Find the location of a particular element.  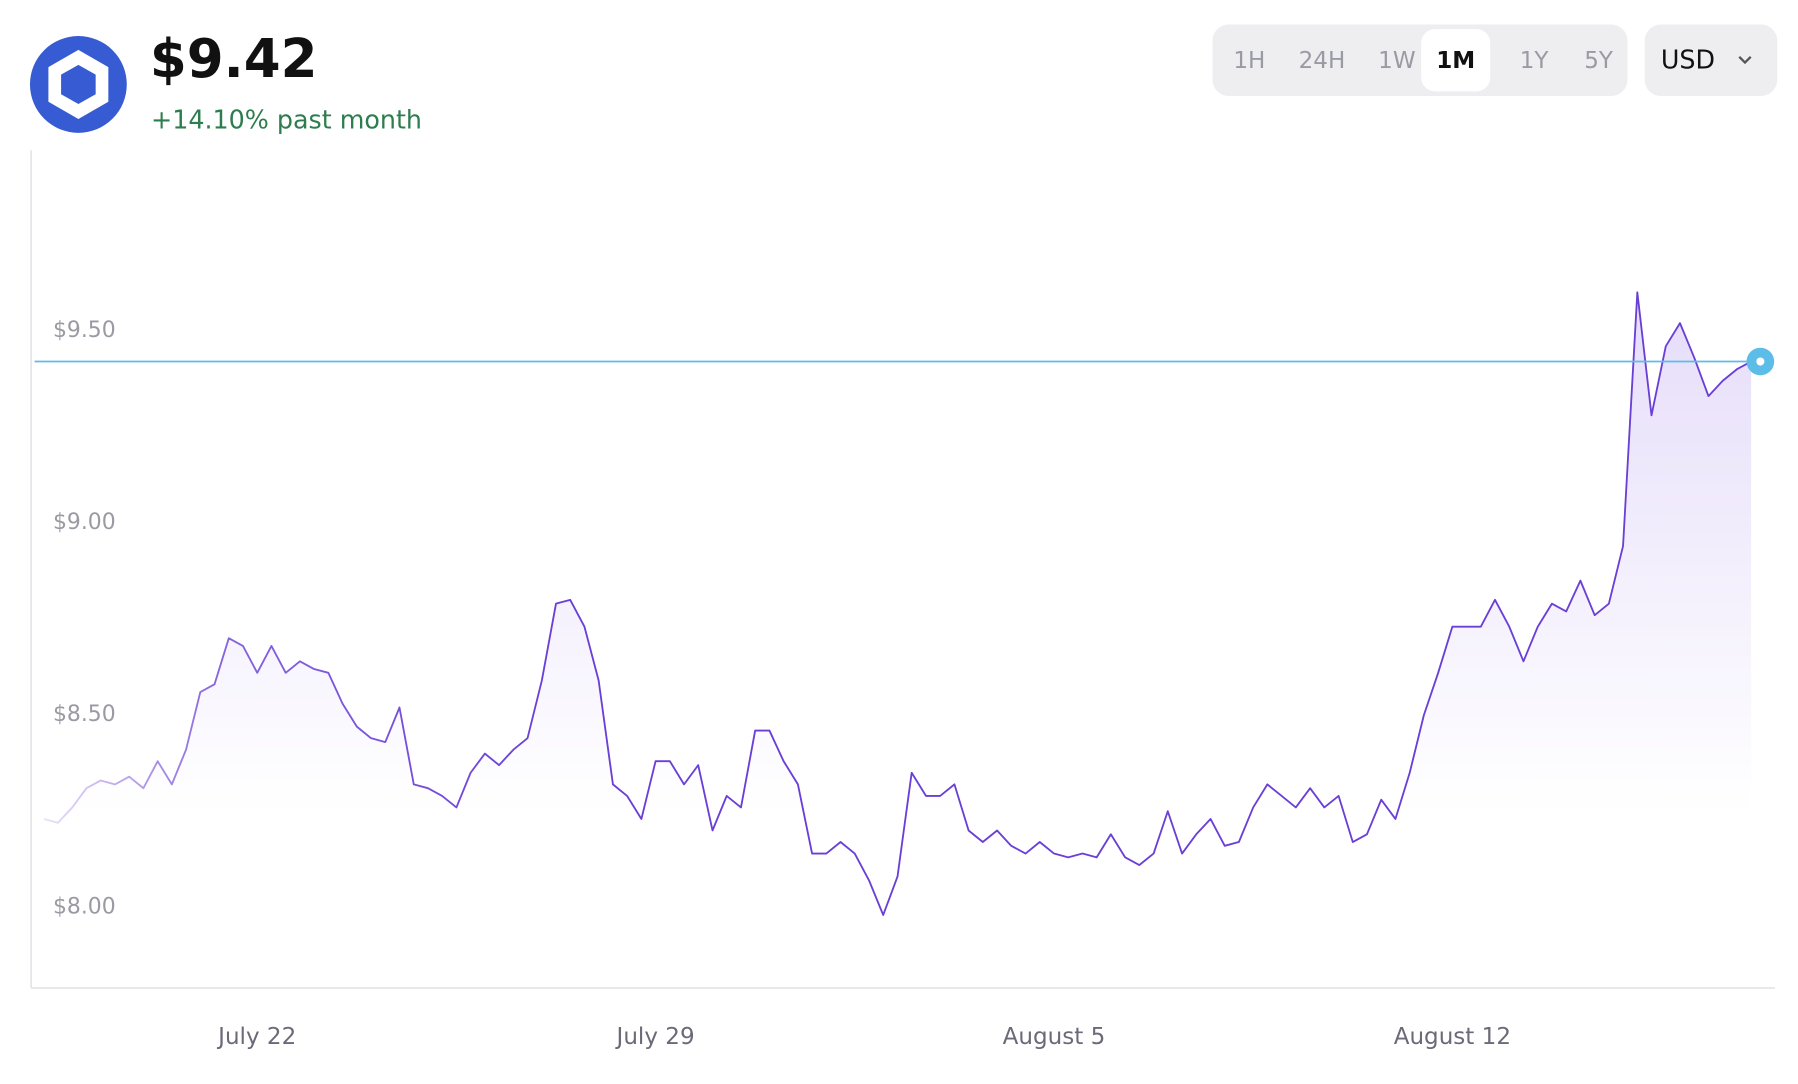

range-button: 1Y is located at coordinates (1535, 61).